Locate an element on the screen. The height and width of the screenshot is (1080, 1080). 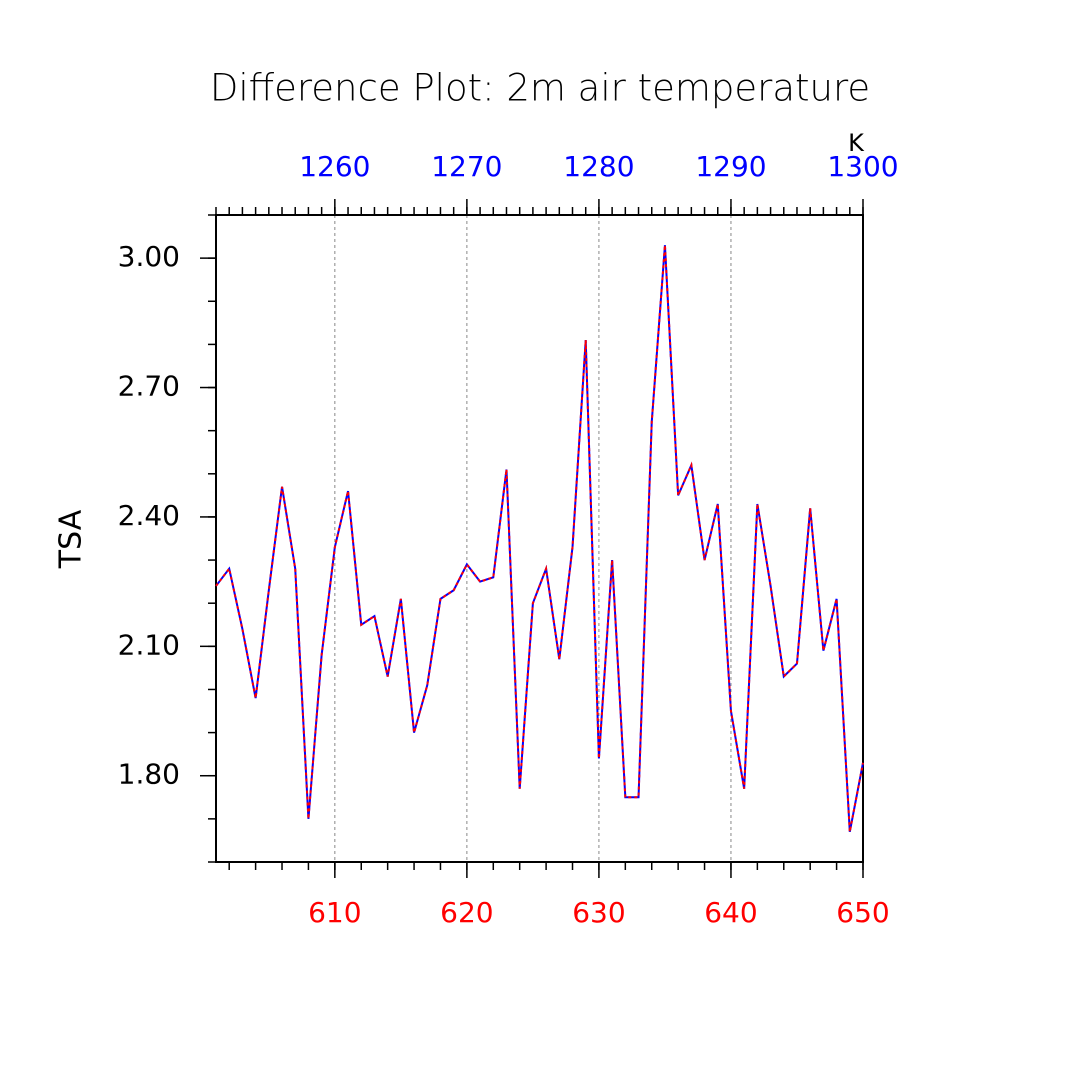
x2-axis-label: K is located at coordinates (856, 143).